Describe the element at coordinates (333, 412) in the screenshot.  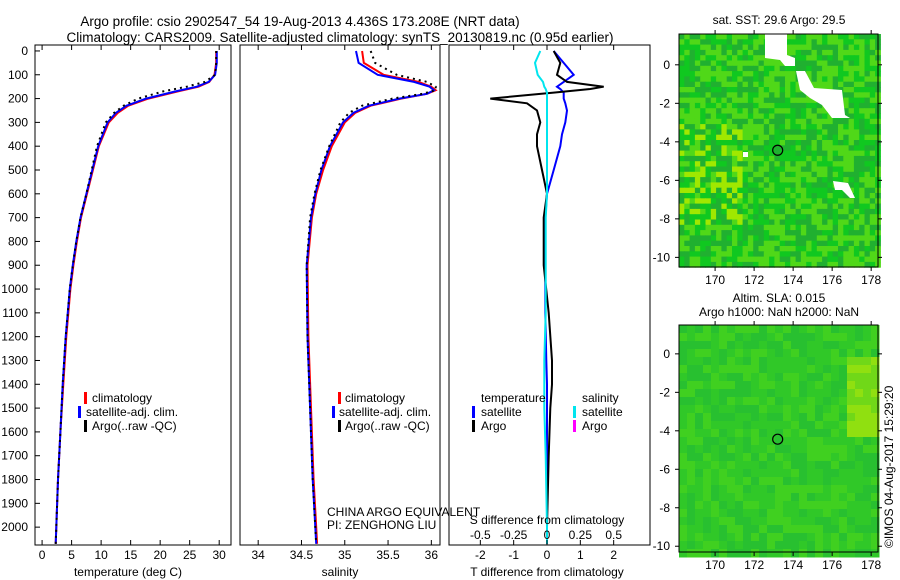
I see `legend-swatch-satellite` at that location.